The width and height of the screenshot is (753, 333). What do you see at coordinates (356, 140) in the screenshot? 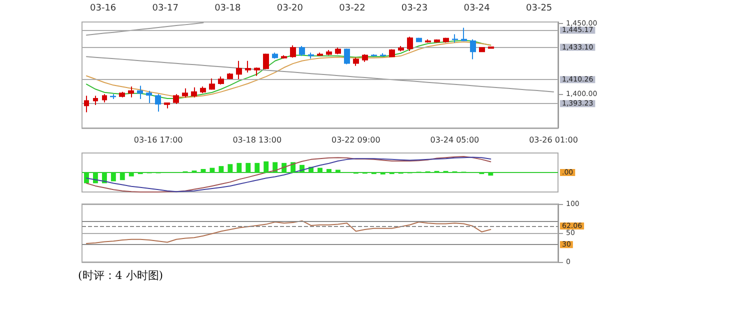
I see `x-tick-label: 03-22 09:00` at bounding box center [356, 140].